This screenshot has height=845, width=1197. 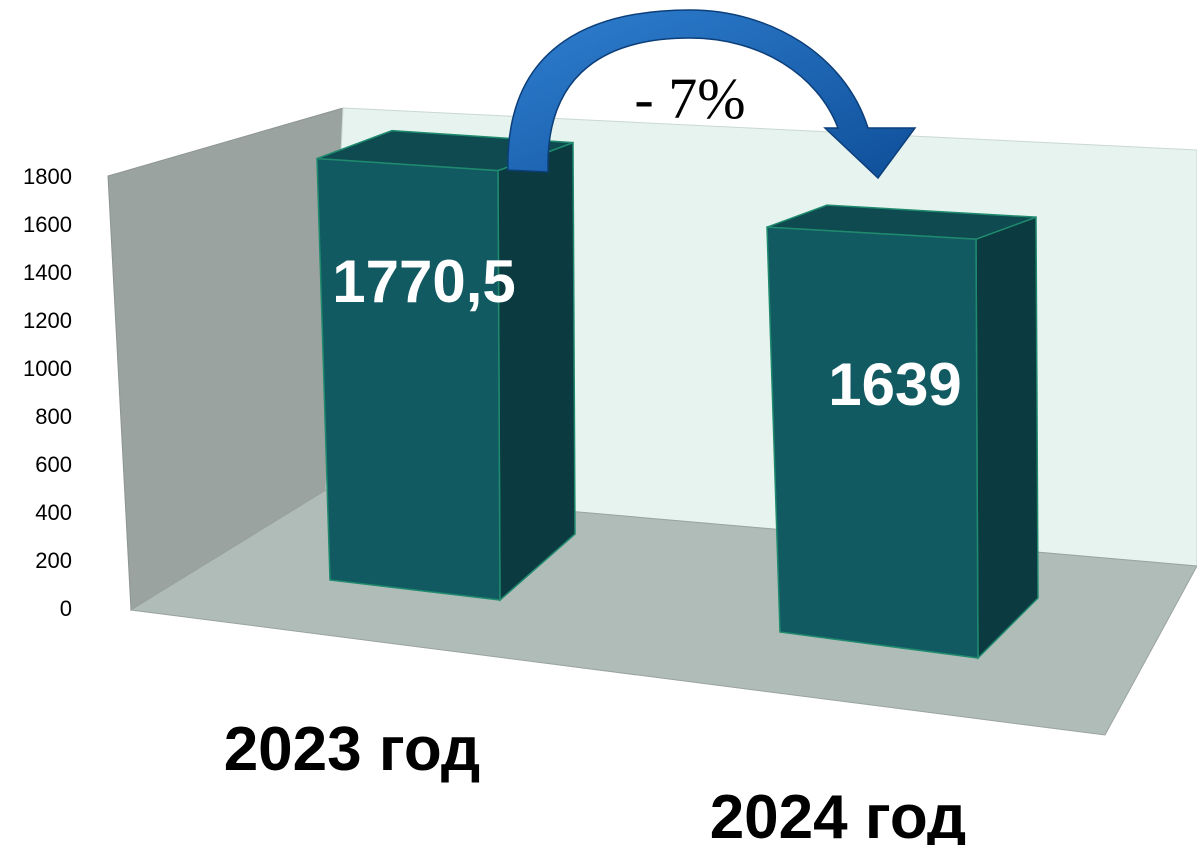 I want to click on bar-2024, so click(x=902, y=432).